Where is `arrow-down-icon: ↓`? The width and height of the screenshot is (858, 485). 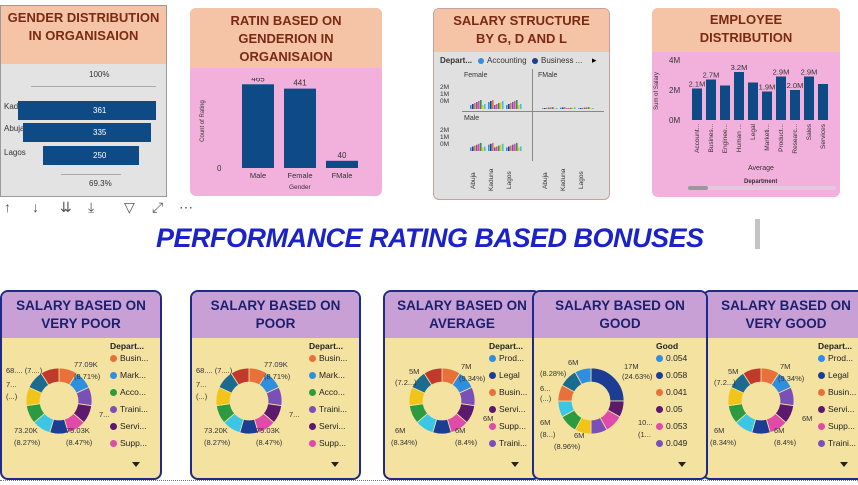 arrow-down-icon: ↓ is located at coordinates (35, 207).